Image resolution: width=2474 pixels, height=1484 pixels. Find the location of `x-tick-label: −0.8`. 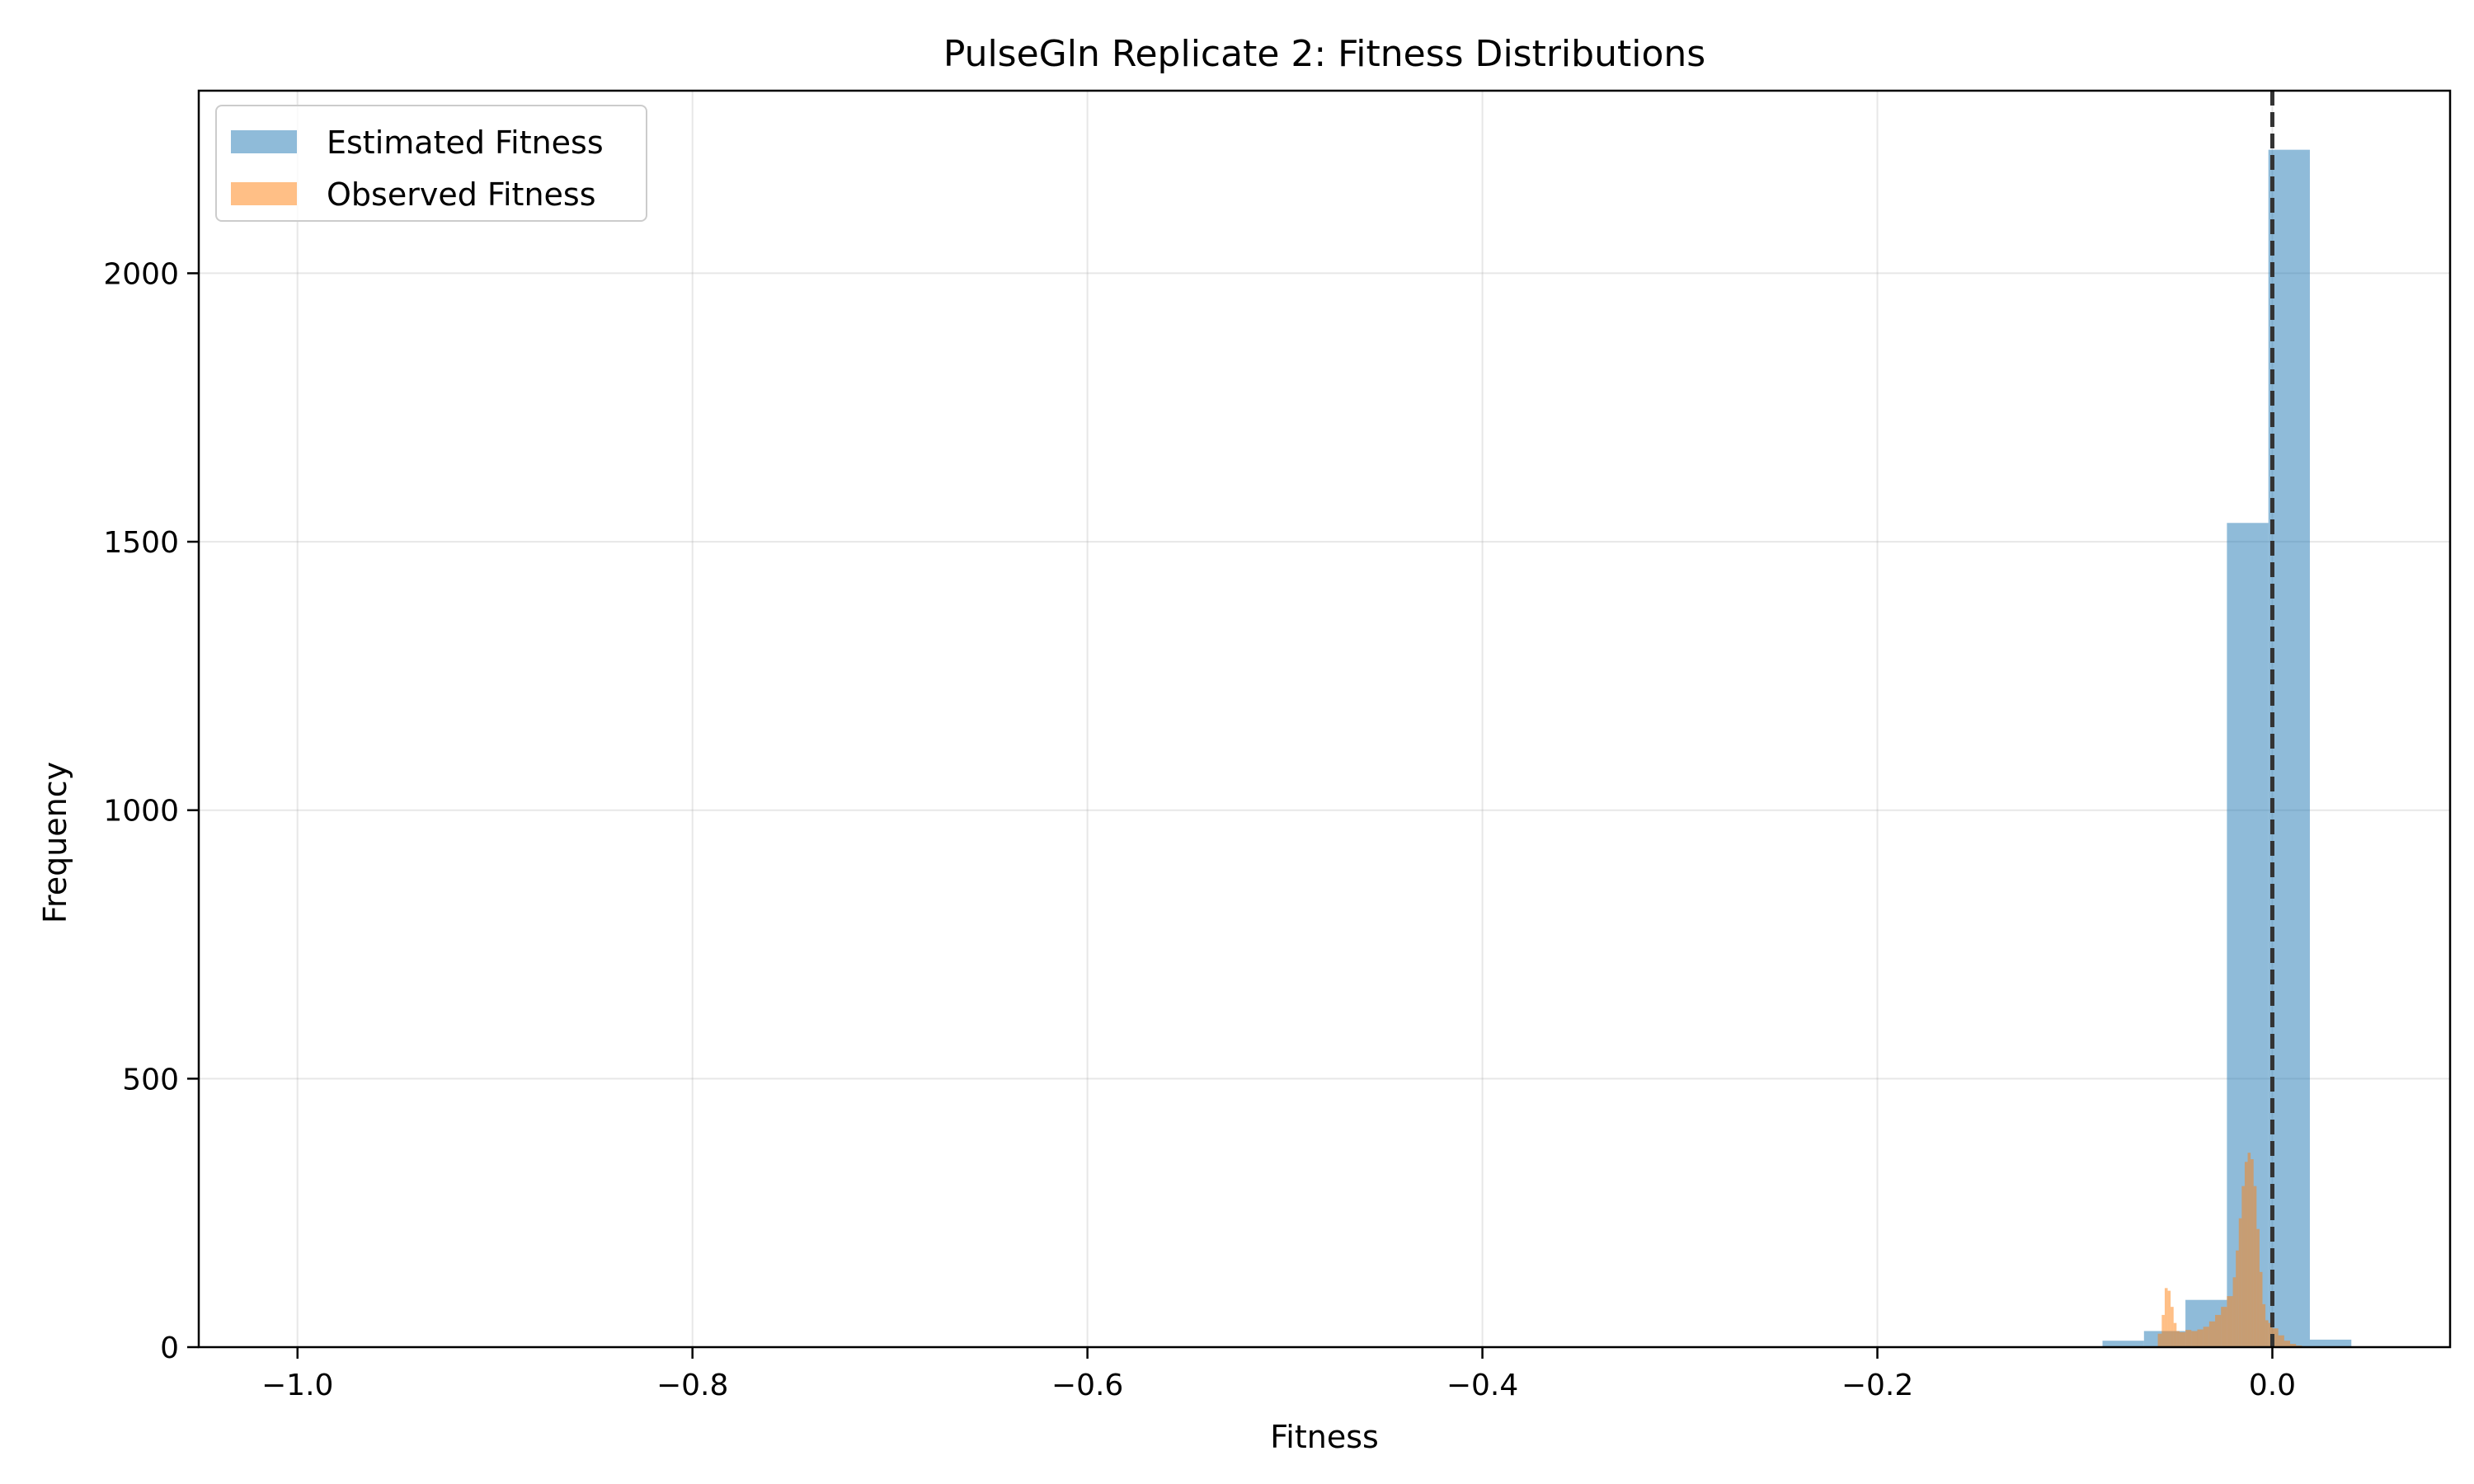

x-tick-label: −0.8 is located at coordinates (692, 1385).